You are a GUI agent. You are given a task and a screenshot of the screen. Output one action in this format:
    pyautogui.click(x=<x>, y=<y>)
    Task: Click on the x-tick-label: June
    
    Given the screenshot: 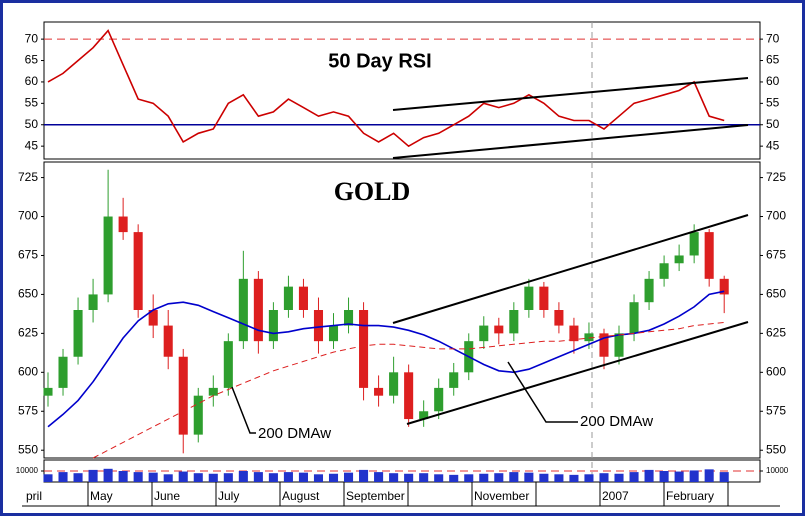 What is the action you would take?
    pyautogui.click(x=167, y=496)
    